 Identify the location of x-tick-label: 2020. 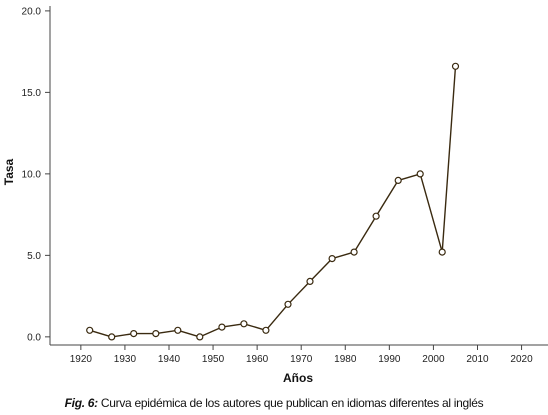
(521, 359).